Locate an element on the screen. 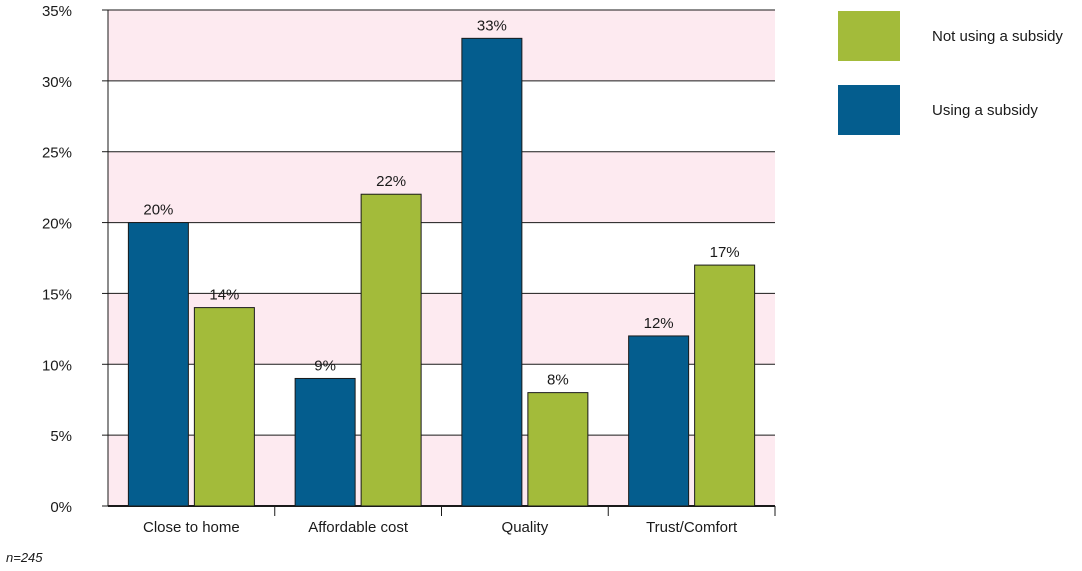 This screenshot has width=1082, height=571. data-label: 17% is located at coordinates (725, 252).